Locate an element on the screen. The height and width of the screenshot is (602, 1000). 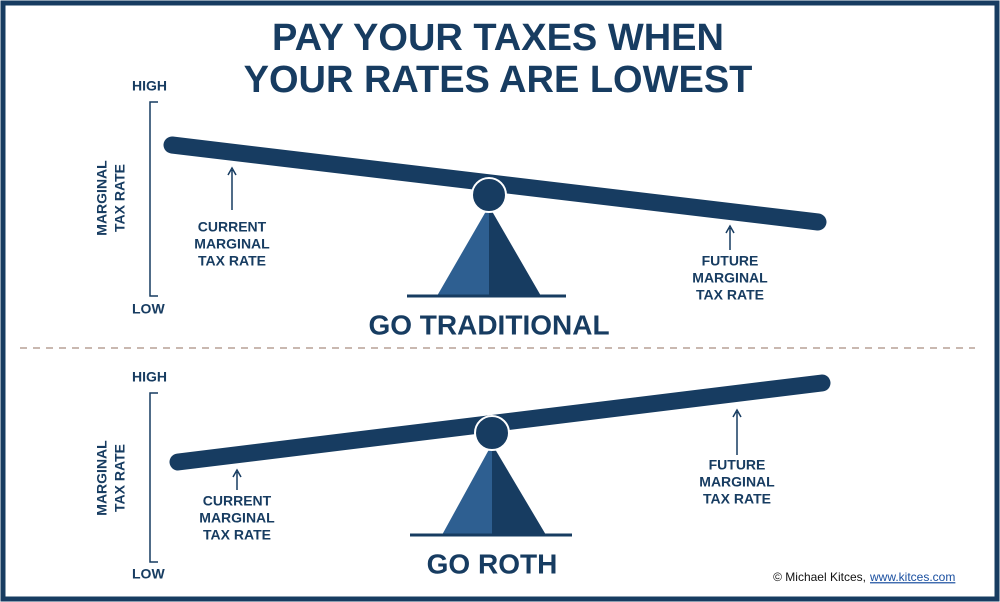
title-line: YOUR RATES ARE LOWEST is located at coordinates (498, 80).